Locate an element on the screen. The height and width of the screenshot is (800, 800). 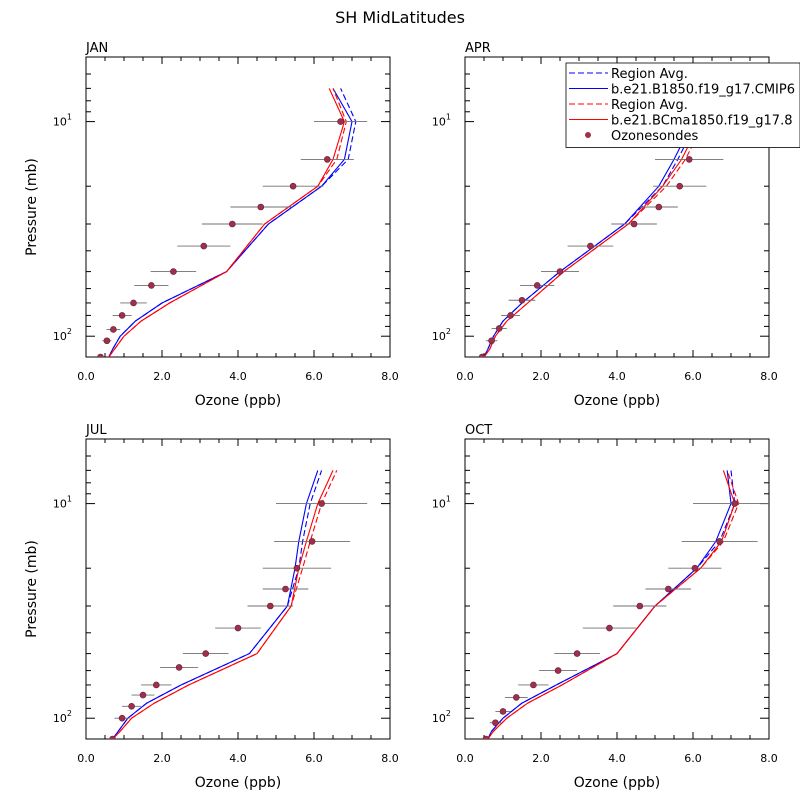
plot-area is located at coordinates (232, 222).